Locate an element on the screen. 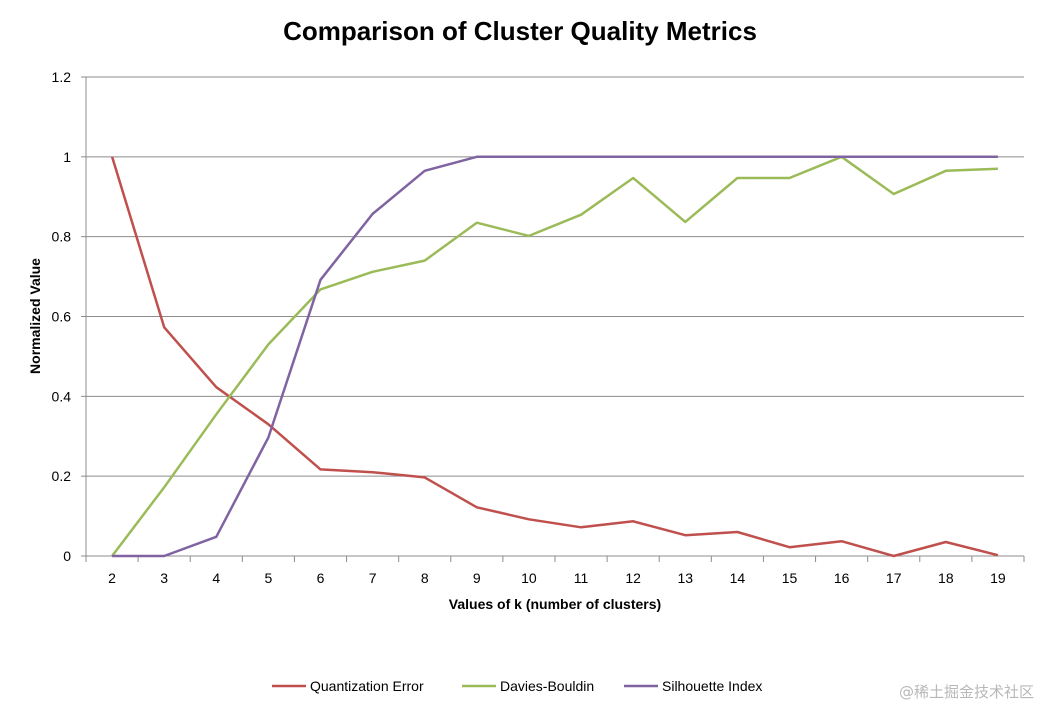 The height and width of the screenshot is (707, 1042). x-tick-label: 16 is located at coordinates (842, 578).